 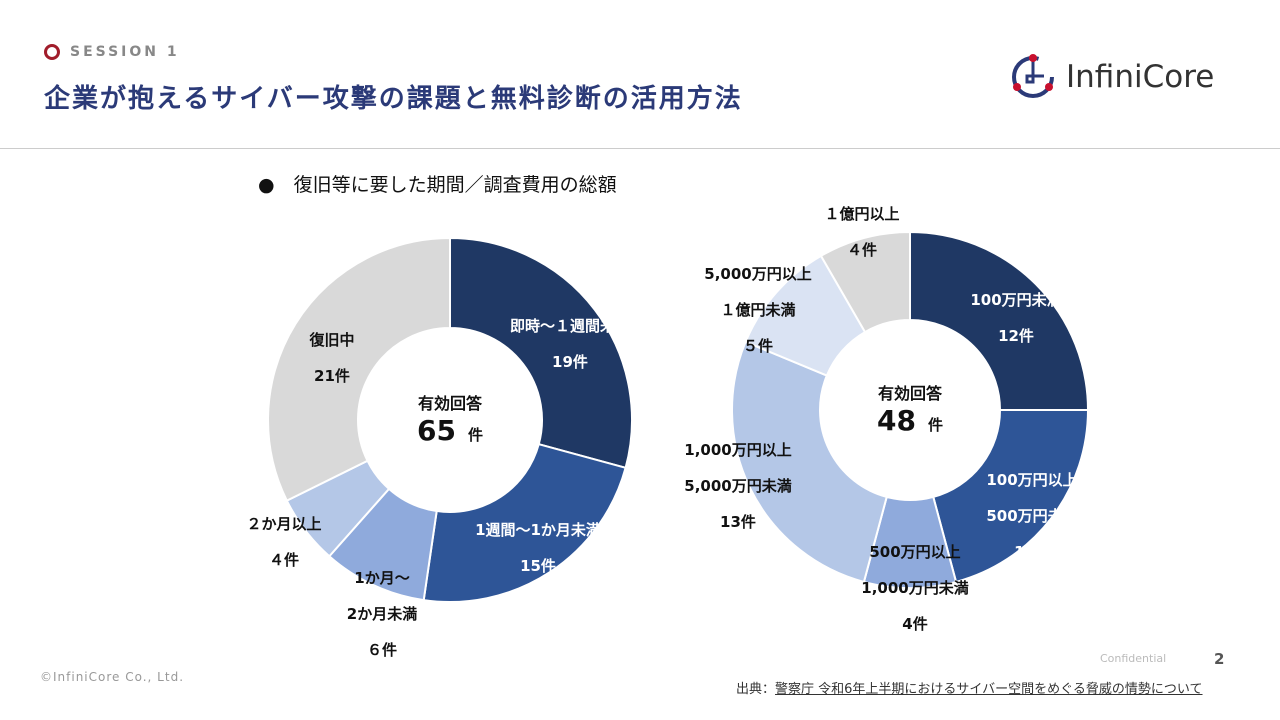 What do you see at coordinates (52, 52) in the screenshot?
I see `ring-icon` at bounding box center [52, 52].